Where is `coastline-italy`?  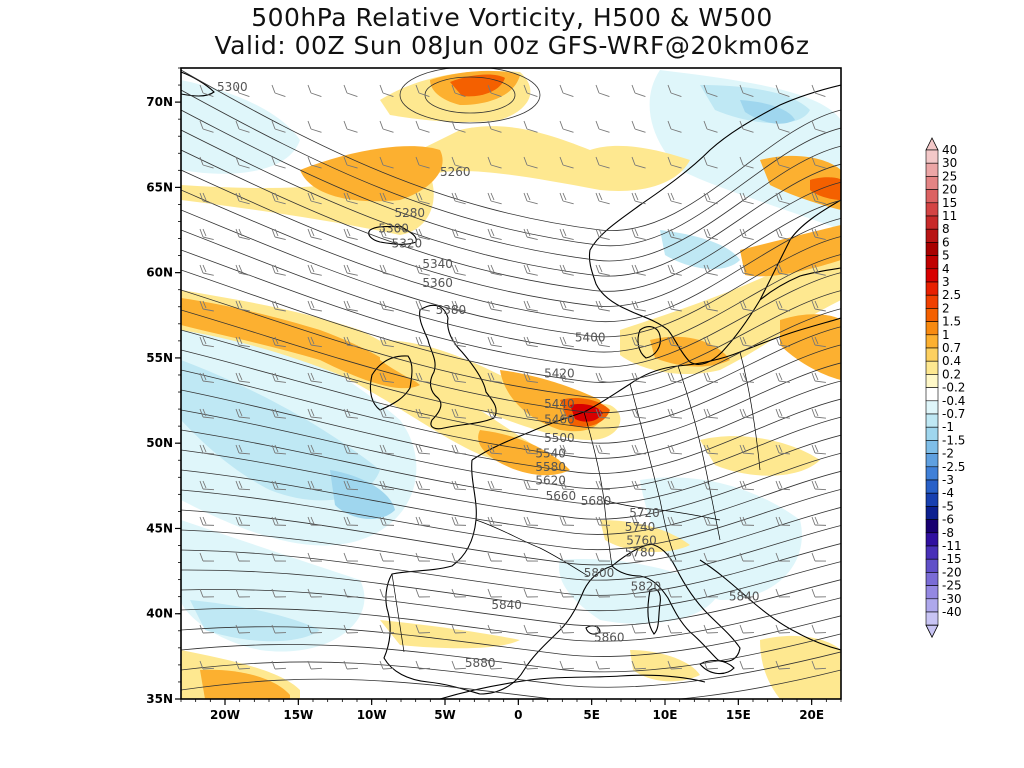 coastline-italy is located at coordinates (676, 603).